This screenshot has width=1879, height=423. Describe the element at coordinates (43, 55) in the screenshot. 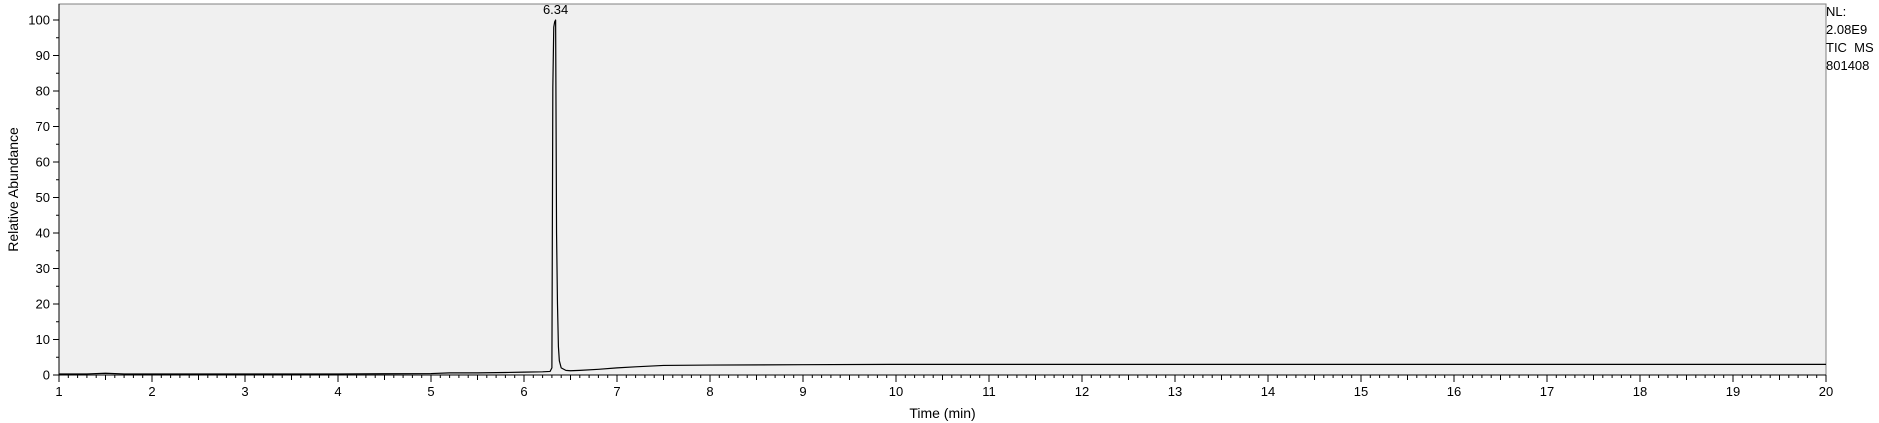

I see `y-tick-label-90: 90` at that location.